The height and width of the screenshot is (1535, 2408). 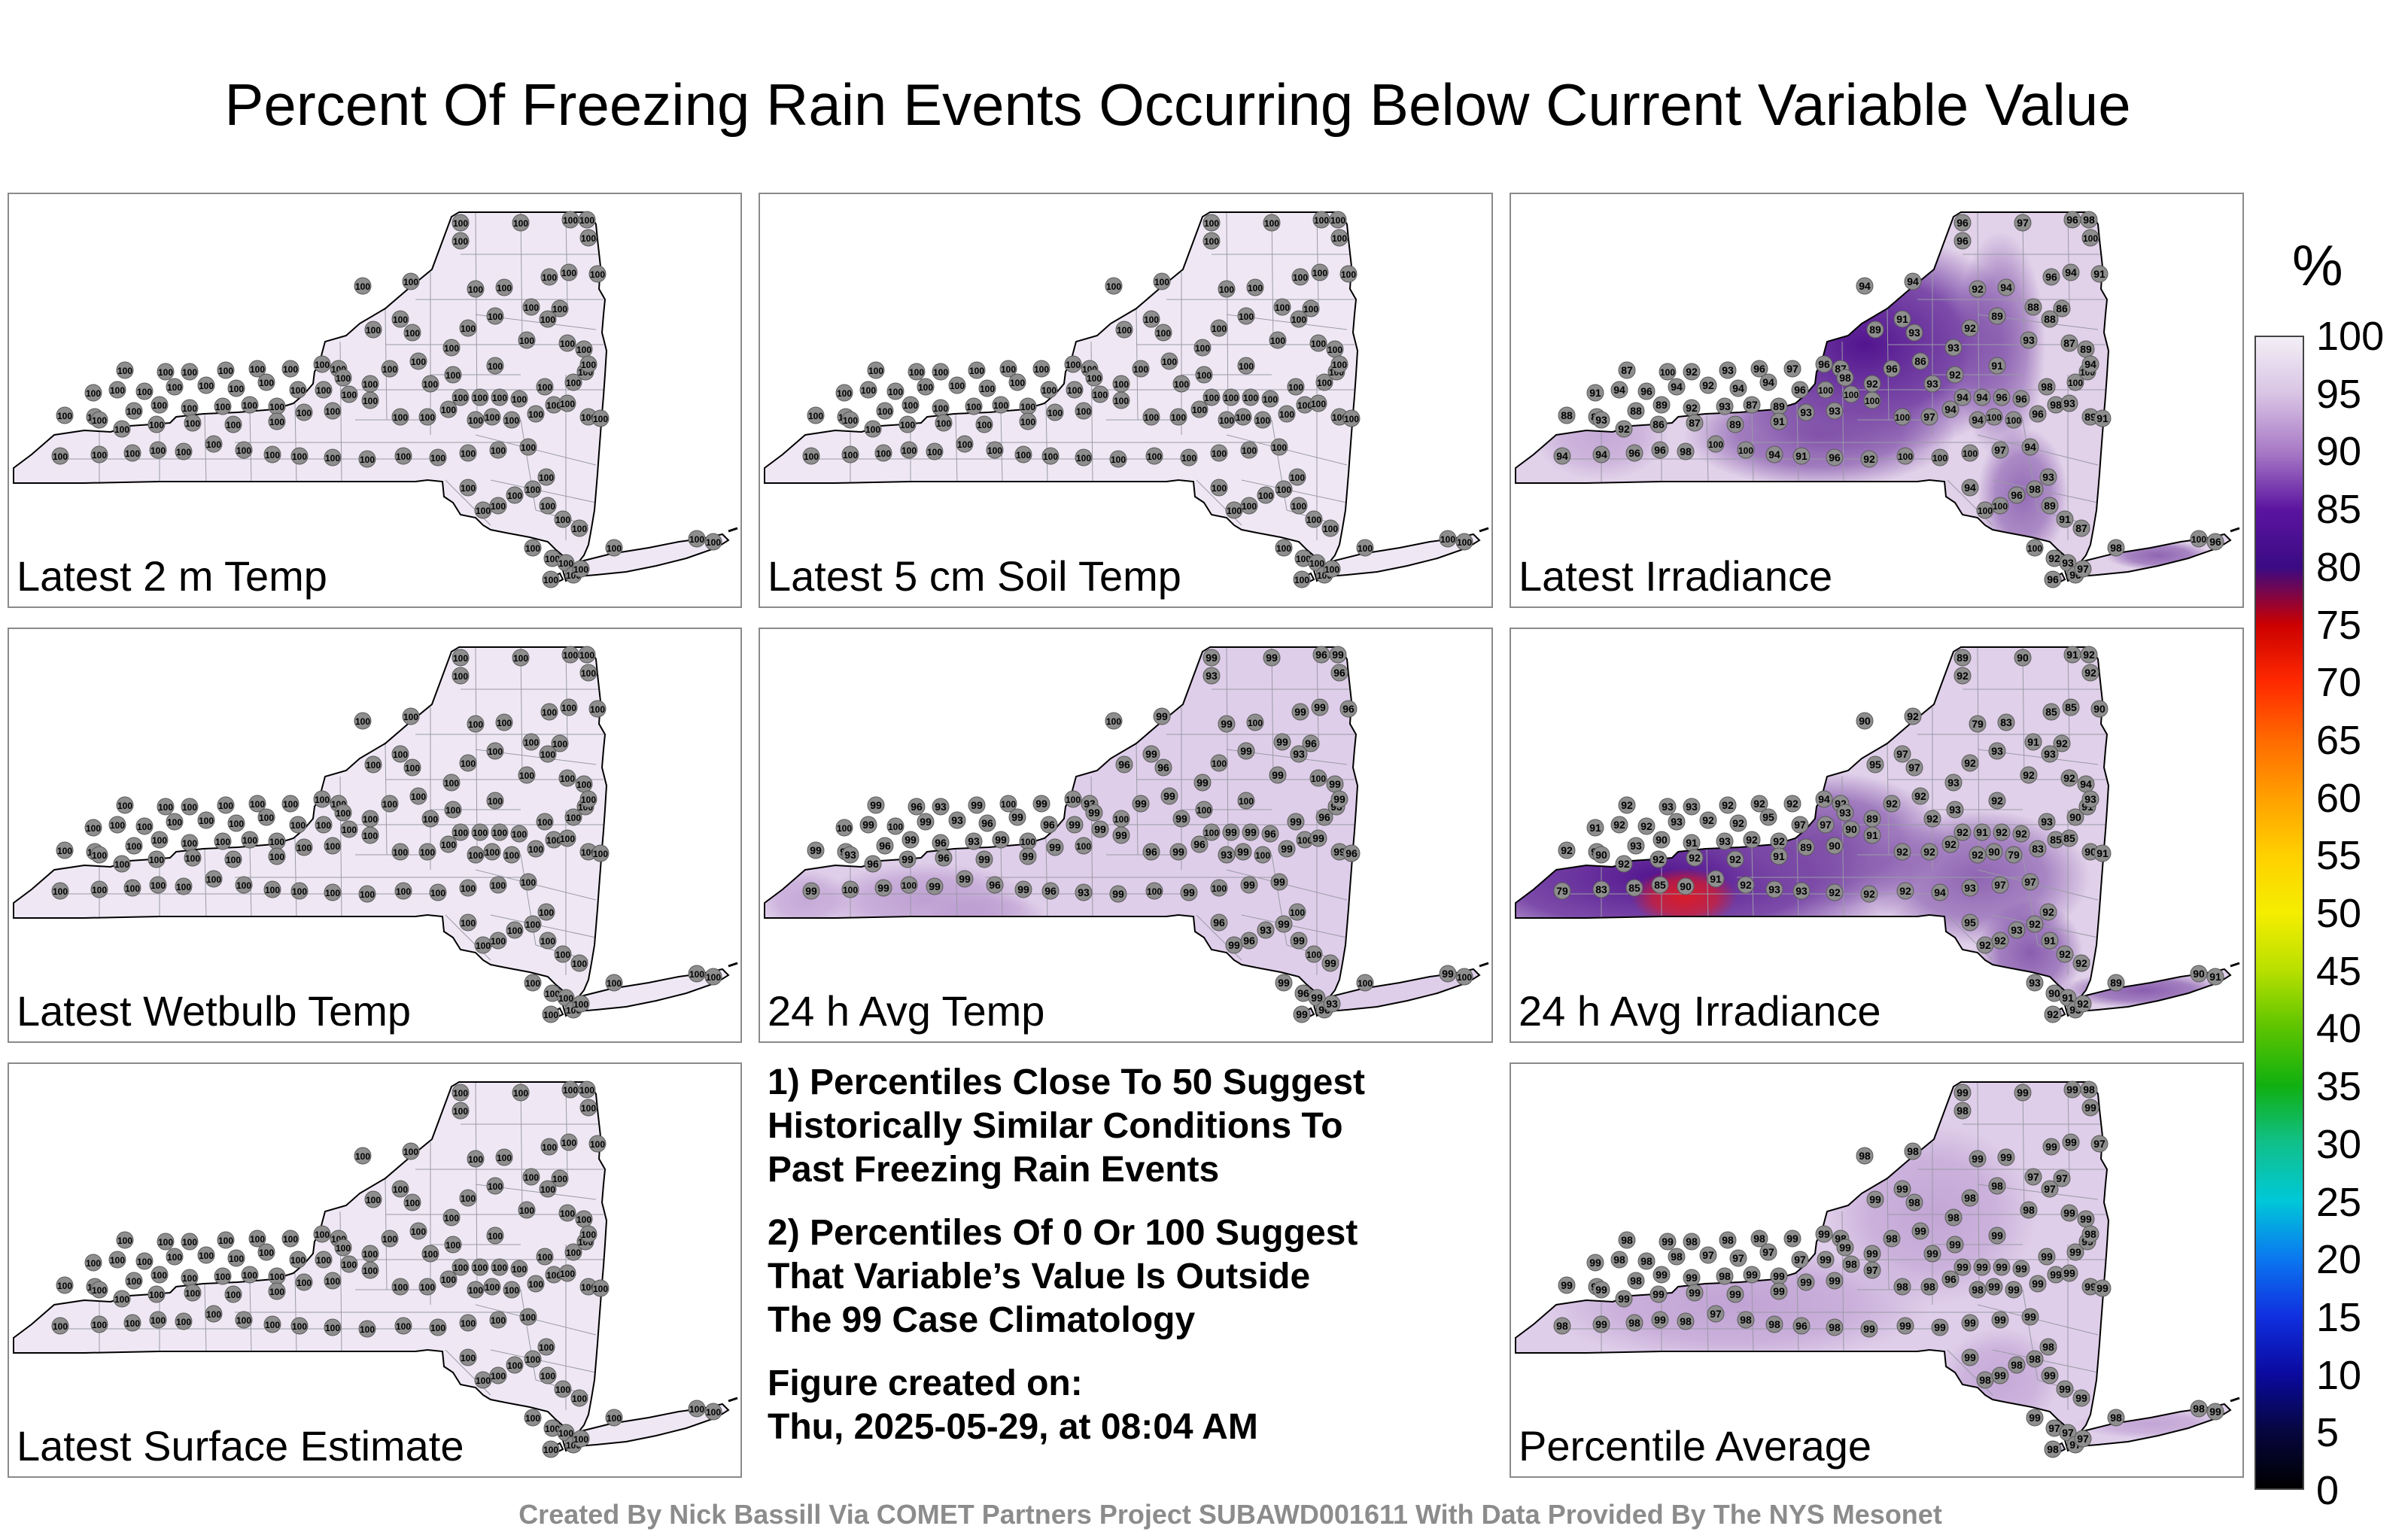 I want to click on station-marker: 98, so click(x=1686, y=1321).